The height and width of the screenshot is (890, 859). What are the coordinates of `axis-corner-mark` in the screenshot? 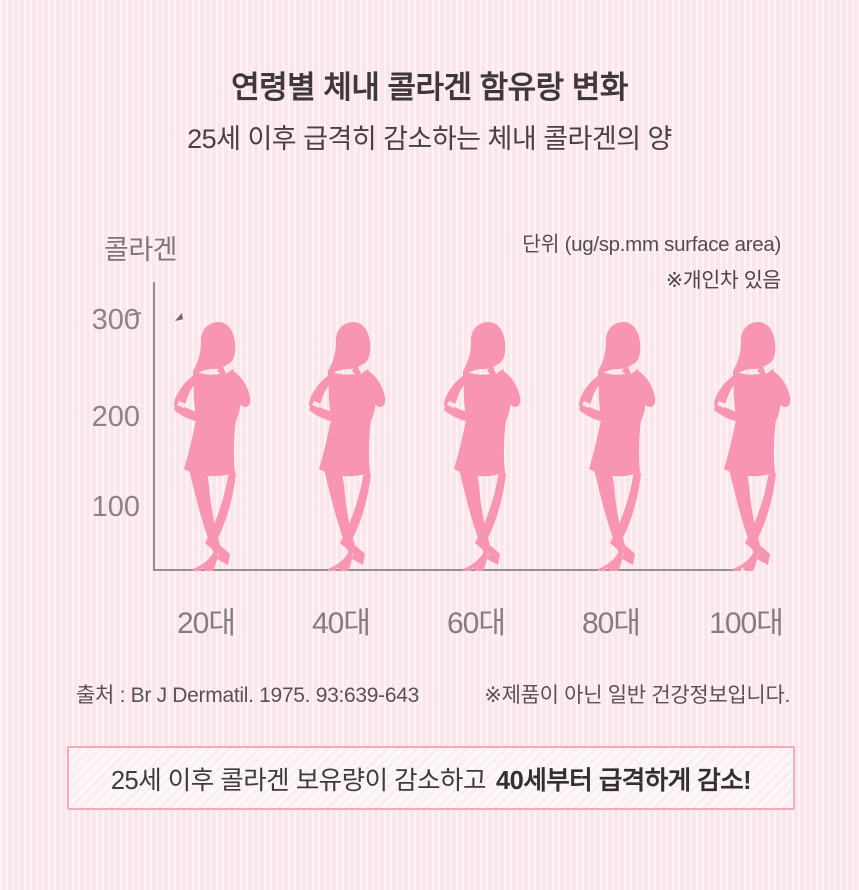 It's located at (179, 317).